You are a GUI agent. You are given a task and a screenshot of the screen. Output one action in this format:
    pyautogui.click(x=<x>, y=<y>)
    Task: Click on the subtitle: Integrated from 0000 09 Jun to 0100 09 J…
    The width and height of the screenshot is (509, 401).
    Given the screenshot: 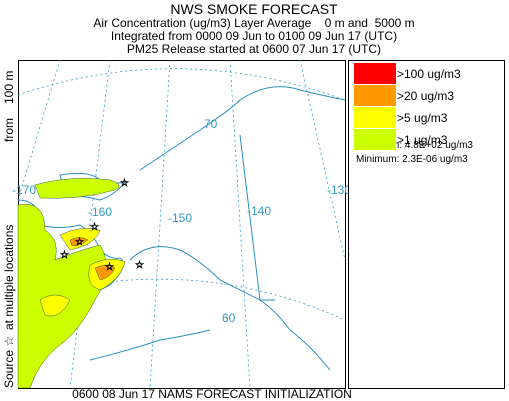 What is the action you would take?
    pyautogui.click(x=254, y=36)
    